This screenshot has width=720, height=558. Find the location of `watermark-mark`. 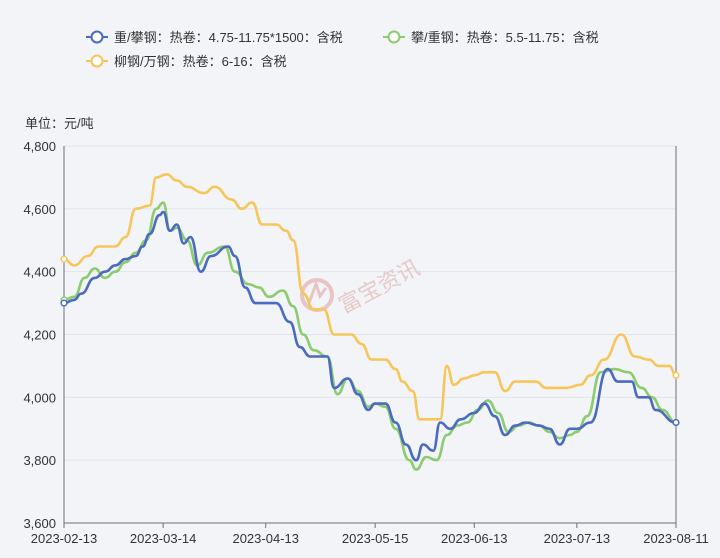

watermark-mark is located at coordinates (317, 291).